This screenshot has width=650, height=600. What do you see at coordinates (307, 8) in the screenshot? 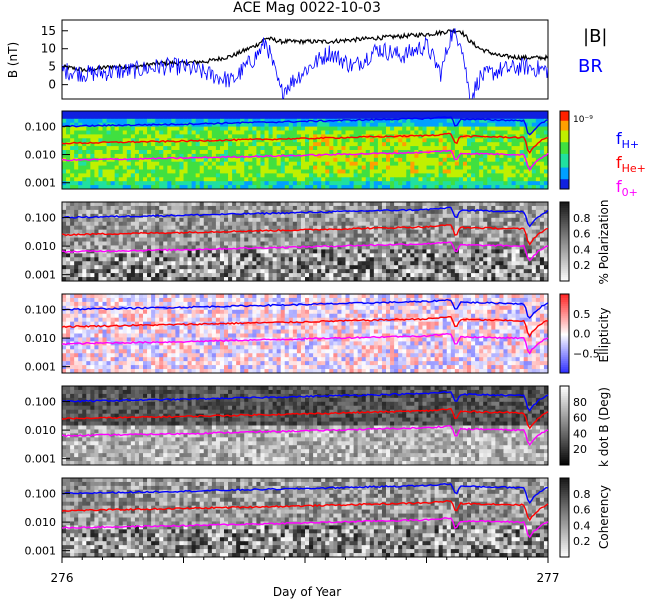
I see `figure-title: ACE Mag 0022-10-03` at bounding box center [307, 8].